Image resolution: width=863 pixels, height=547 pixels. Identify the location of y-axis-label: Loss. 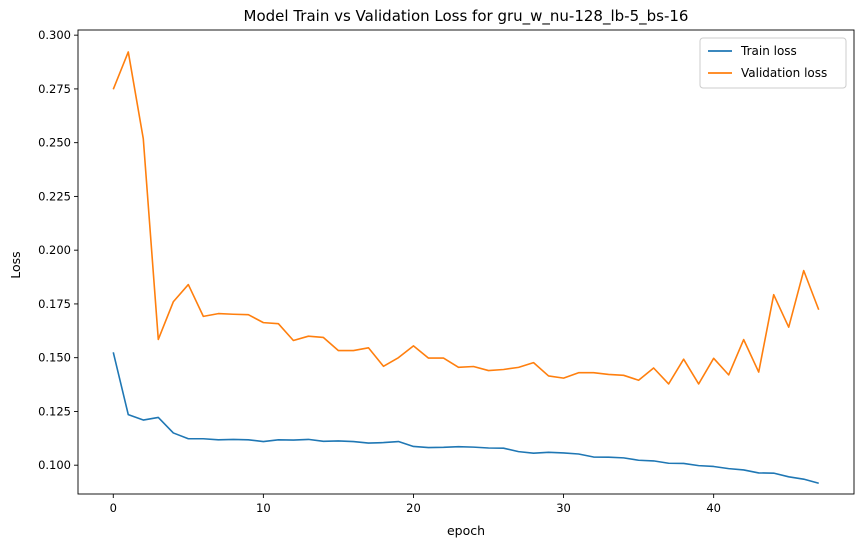
(15, 264).